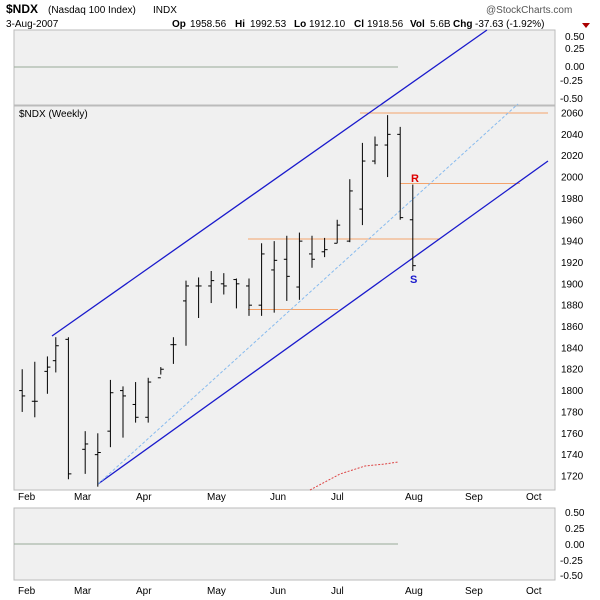  I want to click on bottom-tick: -0.25, so click(571, 561).